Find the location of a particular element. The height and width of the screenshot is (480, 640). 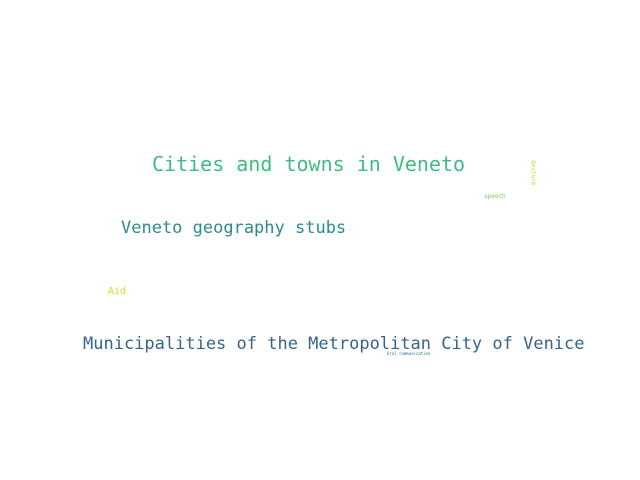

word-speech: speech is located at coordinates (495, 196).